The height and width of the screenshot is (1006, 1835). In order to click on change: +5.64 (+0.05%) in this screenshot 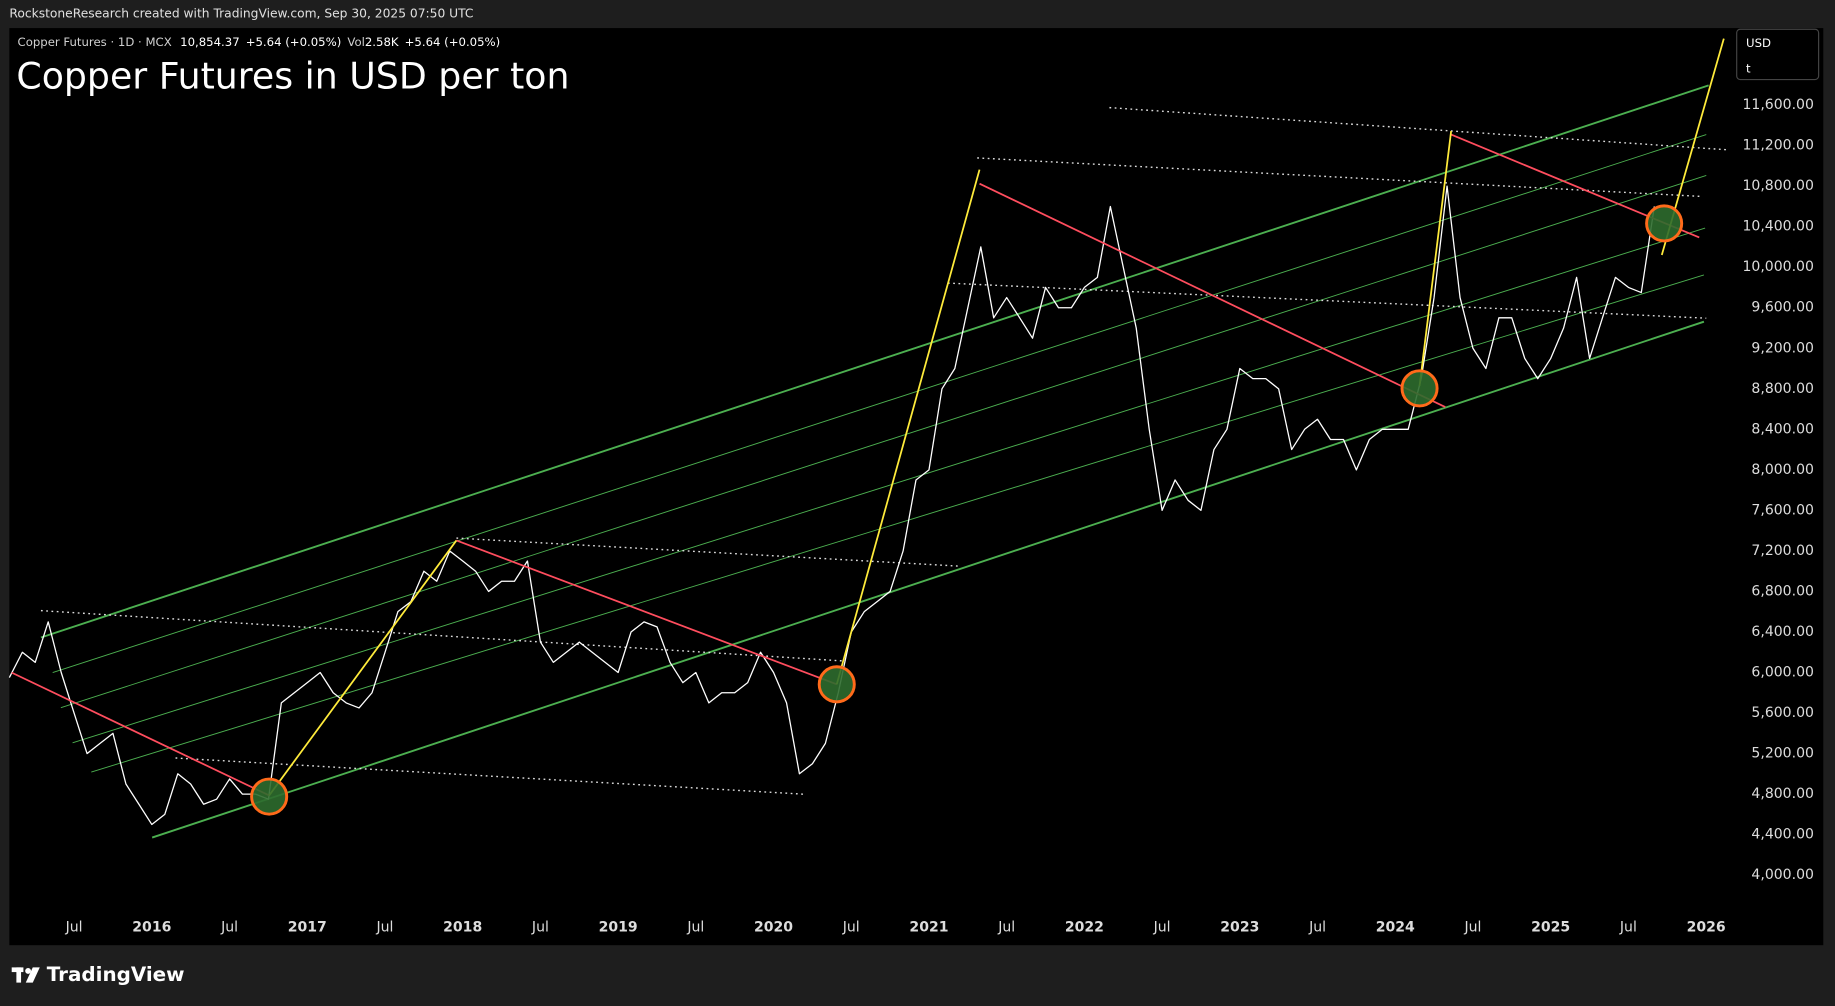, I will do `click(294, 42)`.